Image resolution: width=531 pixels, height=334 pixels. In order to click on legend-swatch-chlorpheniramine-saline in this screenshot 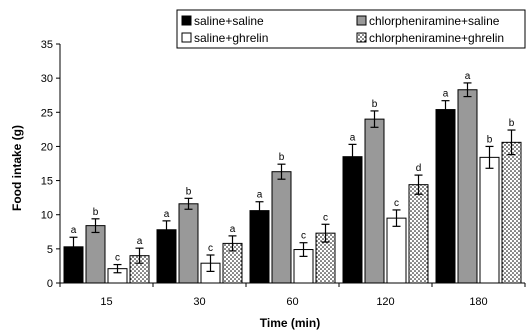, I will do `click(361, 20)`.